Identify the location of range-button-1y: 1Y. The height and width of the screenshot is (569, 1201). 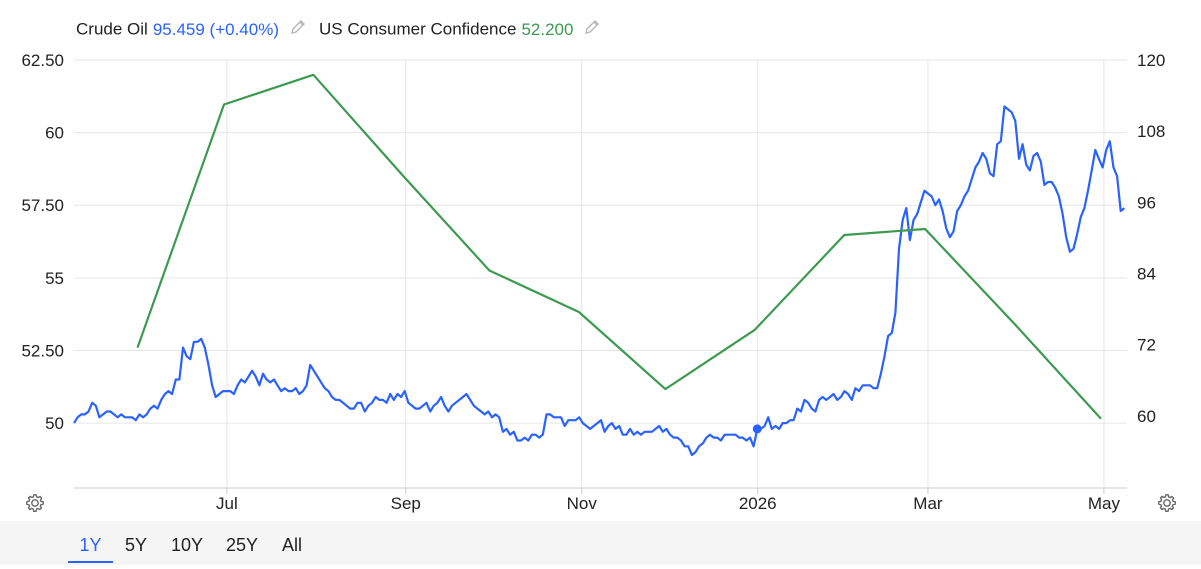
(90, 542).